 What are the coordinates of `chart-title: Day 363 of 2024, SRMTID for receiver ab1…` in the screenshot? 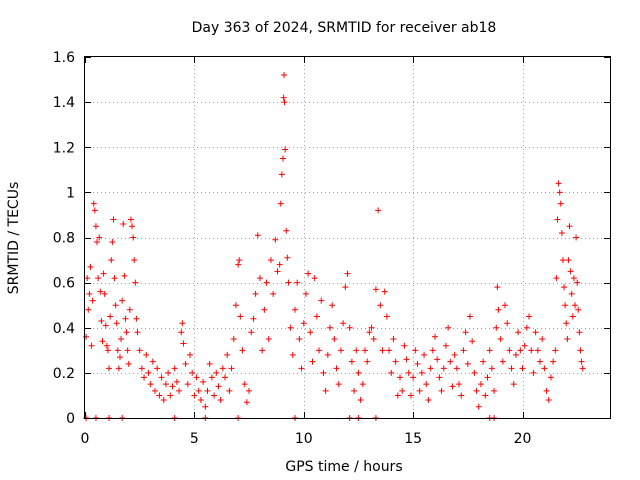 It's located at (344, 28).